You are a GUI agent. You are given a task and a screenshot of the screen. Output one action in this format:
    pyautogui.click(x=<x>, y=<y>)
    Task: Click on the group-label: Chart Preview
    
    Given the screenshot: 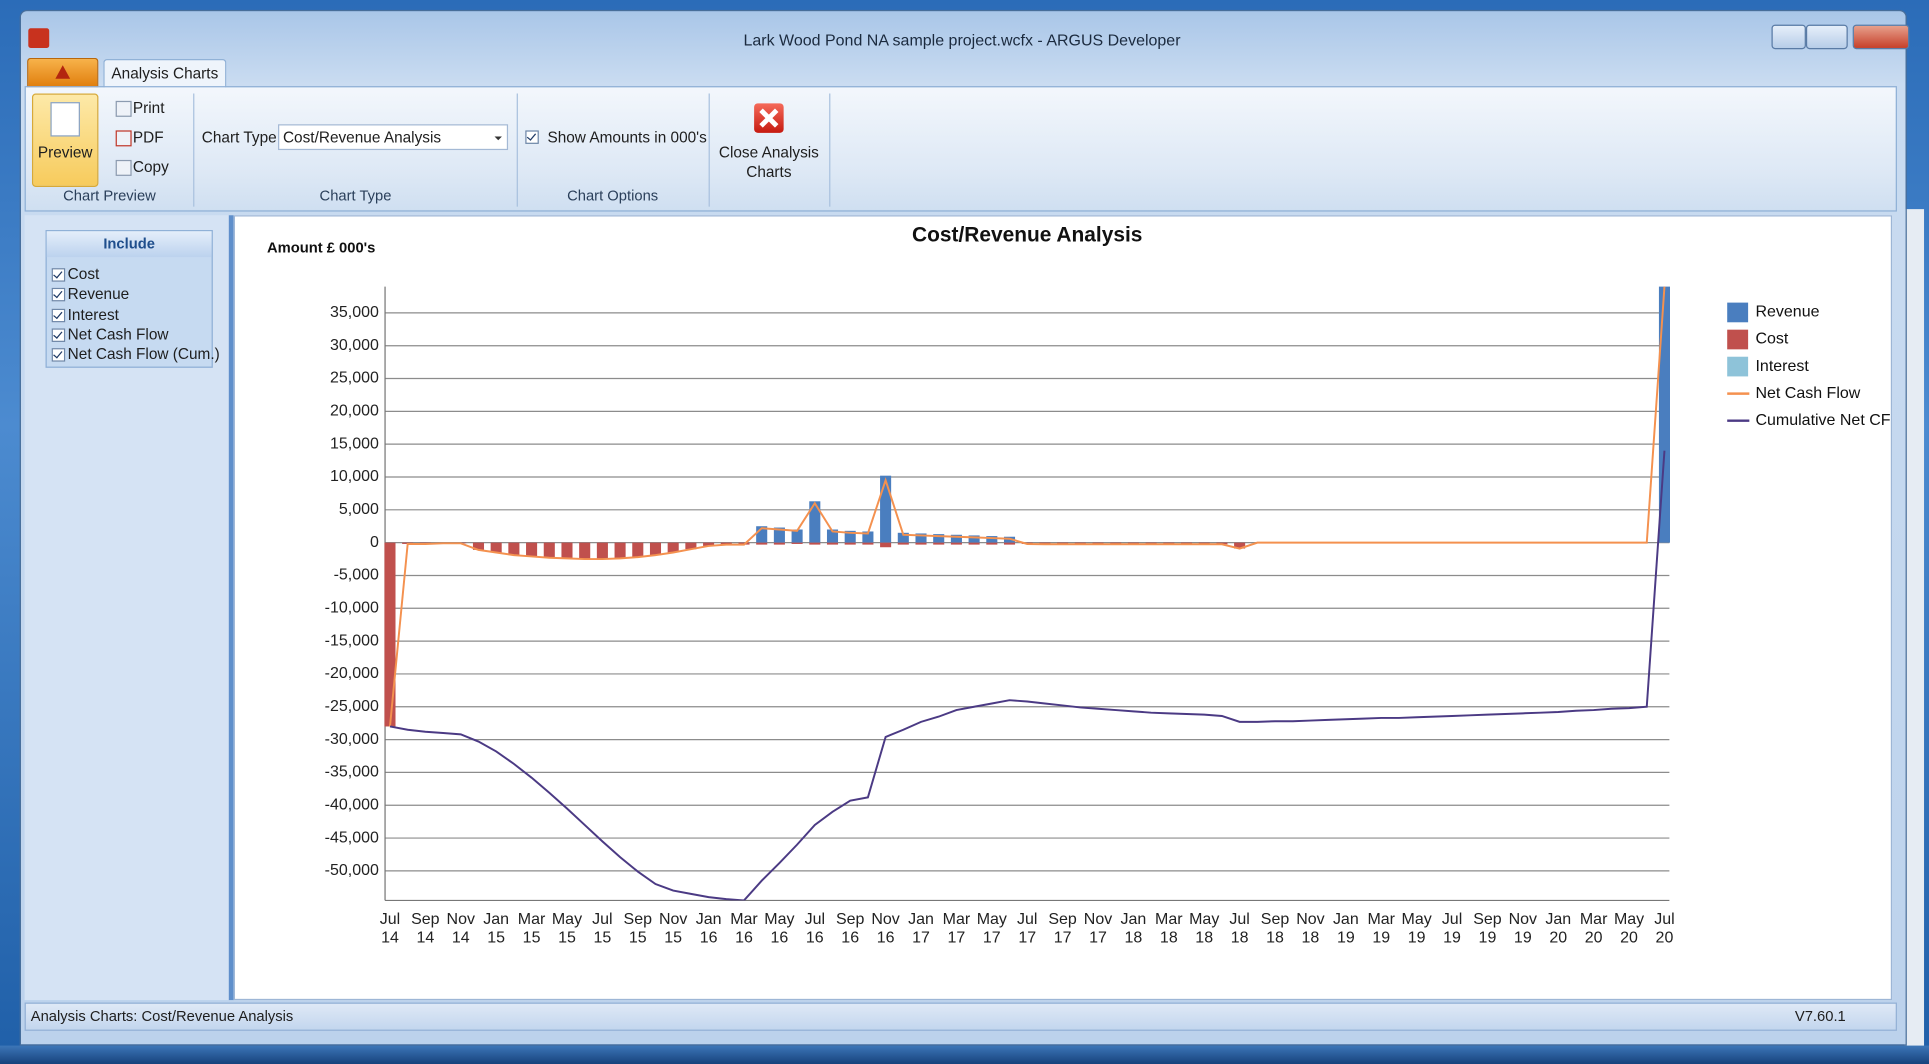 What is the action you would take?
    pyautogui.click(x=109, y=195)
    